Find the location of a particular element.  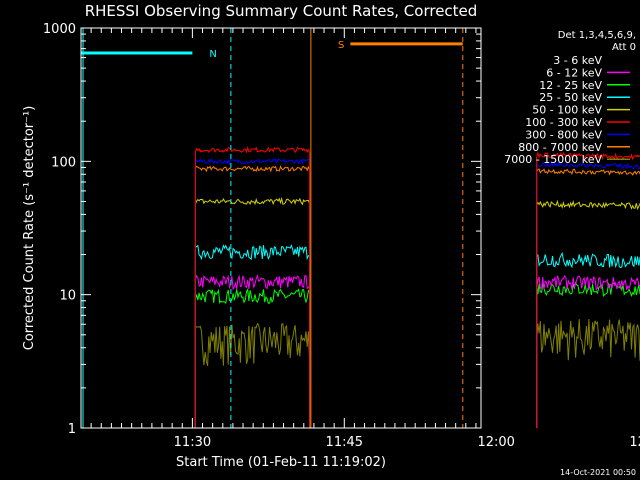

legend-entry-label: 800 - 7000 keV is located at coordinates (560, 147).